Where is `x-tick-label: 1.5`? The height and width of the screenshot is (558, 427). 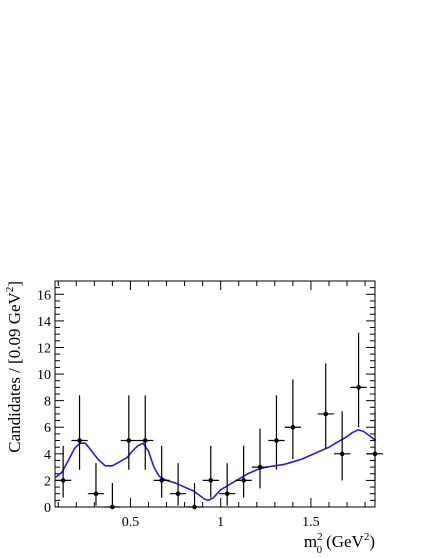 x-tick-label: 1.5 is located at coordinates (311, 522).